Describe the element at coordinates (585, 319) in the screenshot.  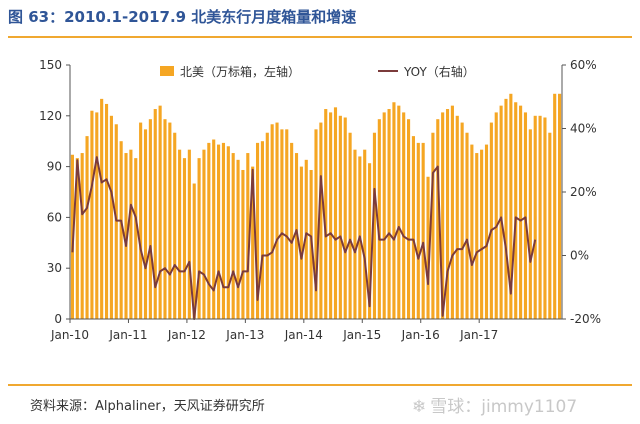
I see `right-tick-label-0: -20%` at that location.